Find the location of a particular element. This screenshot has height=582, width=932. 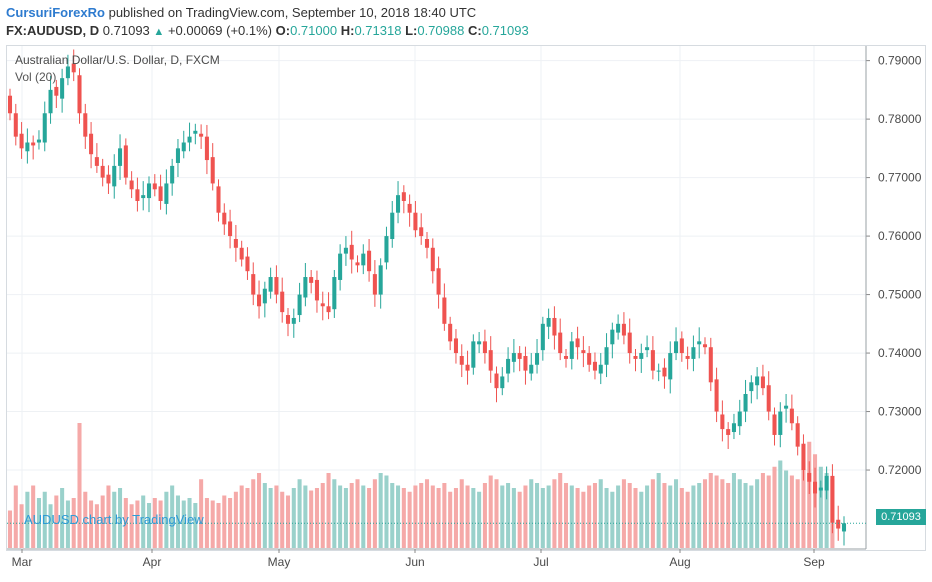

y-tick-label: 0.78000 is located at coordinates (900, 119).